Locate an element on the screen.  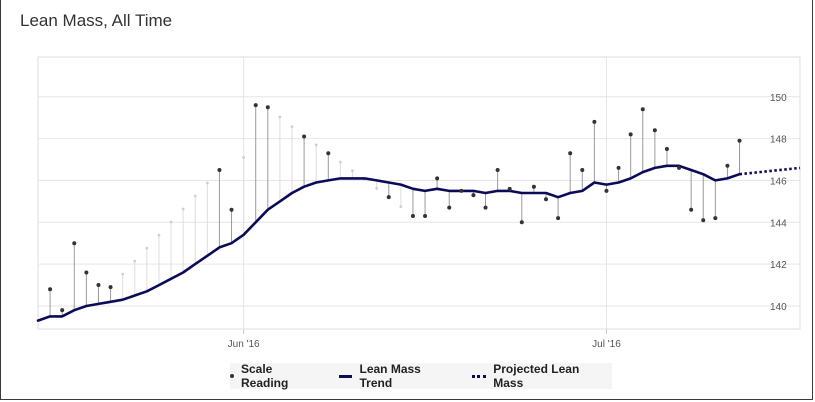
legend-trend-label: Lean Mass Trend is located at coordinates (390, 376).